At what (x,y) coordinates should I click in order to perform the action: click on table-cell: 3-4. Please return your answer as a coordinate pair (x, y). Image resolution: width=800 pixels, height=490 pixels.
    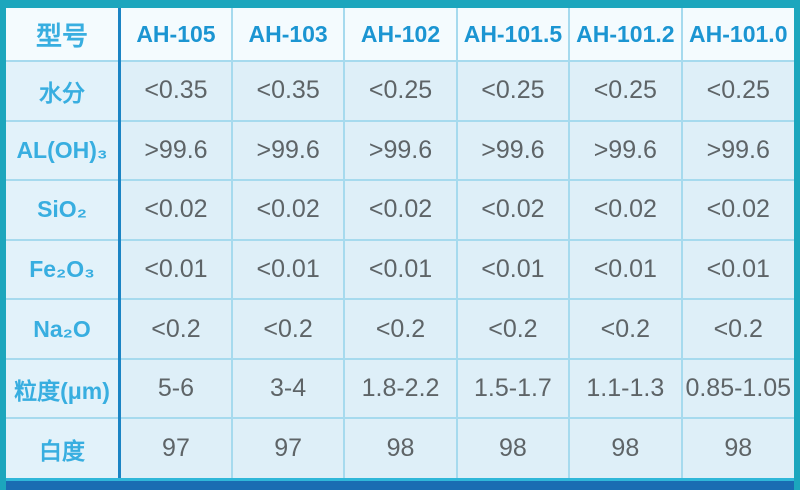
    Looking at the image, I should click on (288, 388).